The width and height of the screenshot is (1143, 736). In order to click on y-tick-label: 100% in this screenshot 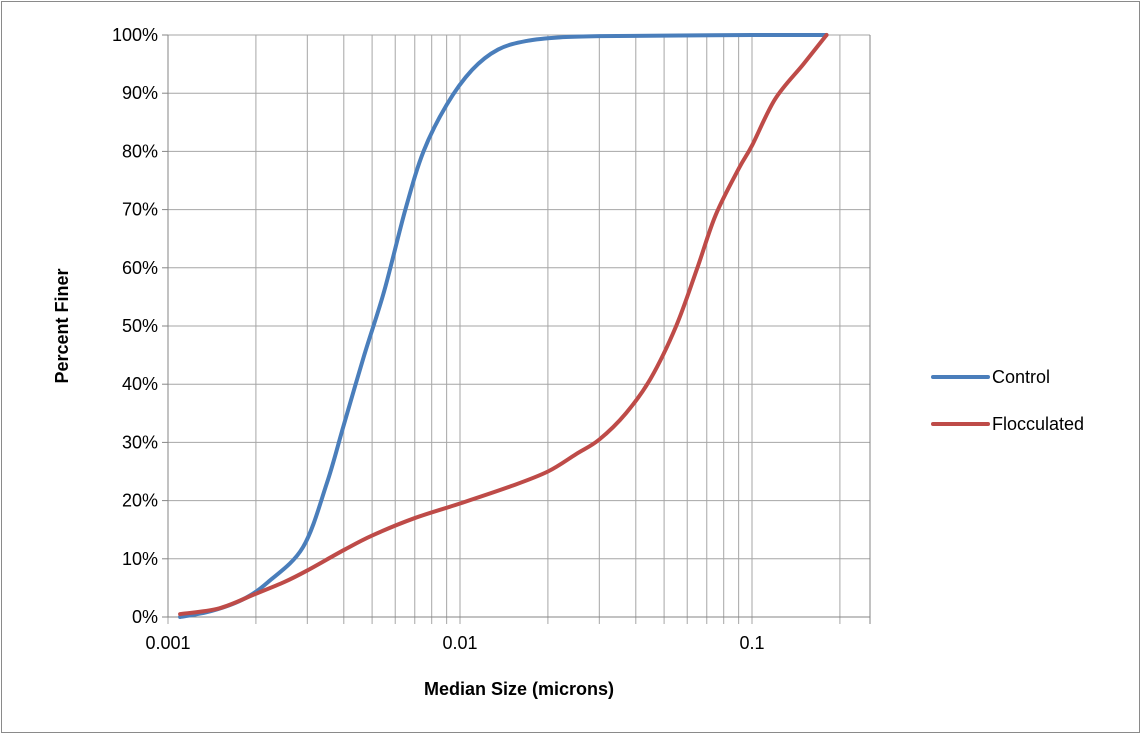, I will do `click(135, 35)`.